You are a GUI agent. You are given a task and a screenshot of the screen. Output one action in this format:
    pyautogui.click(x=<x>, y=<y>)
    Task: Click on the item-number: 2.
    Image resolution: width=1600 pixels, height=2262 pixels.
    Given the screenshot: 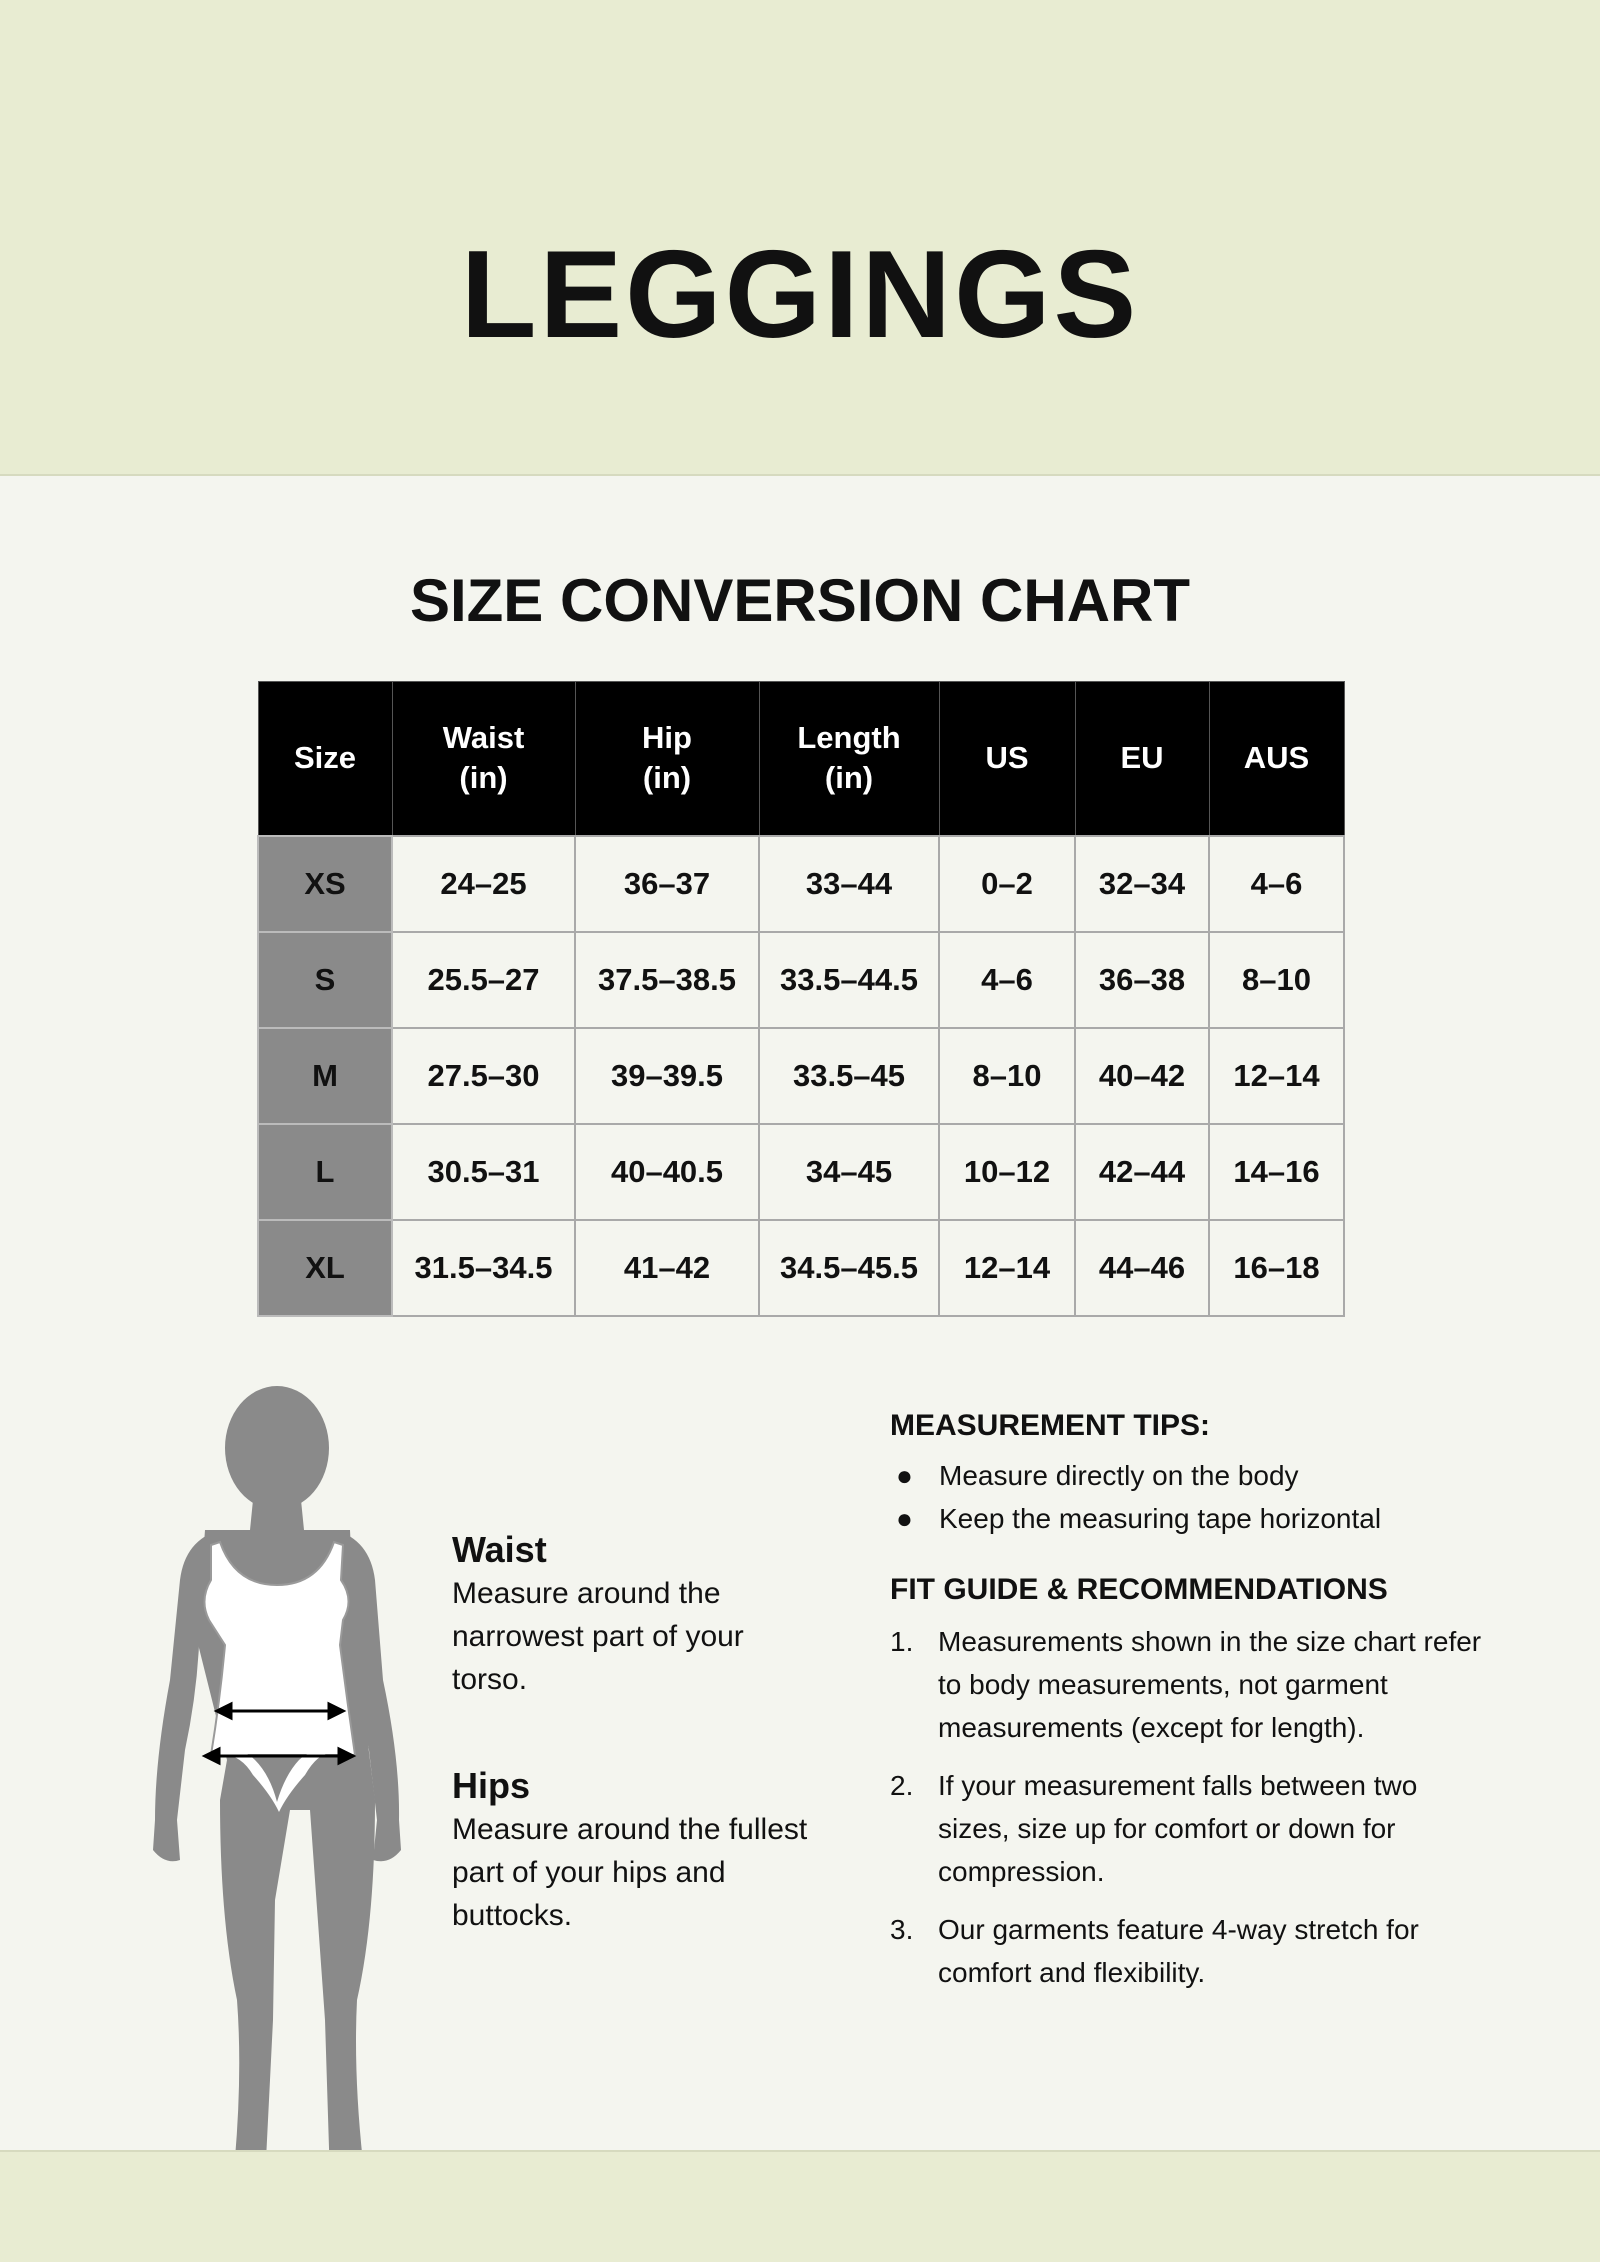 What is the action you would take?
    pyautogui.click(x=902, y=1785)
    